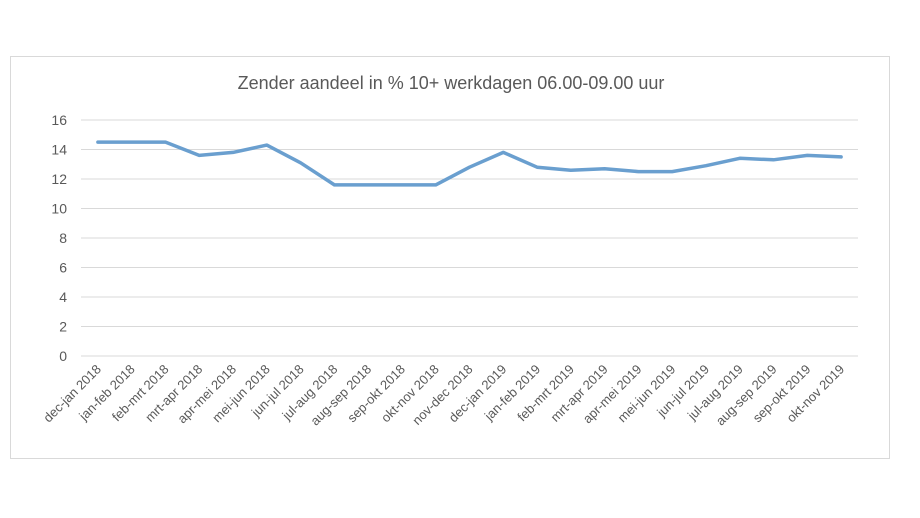  Describe the element at coordinates (59, 150) in the screenshot. I see `y-tick-label-14: 14` at that location.